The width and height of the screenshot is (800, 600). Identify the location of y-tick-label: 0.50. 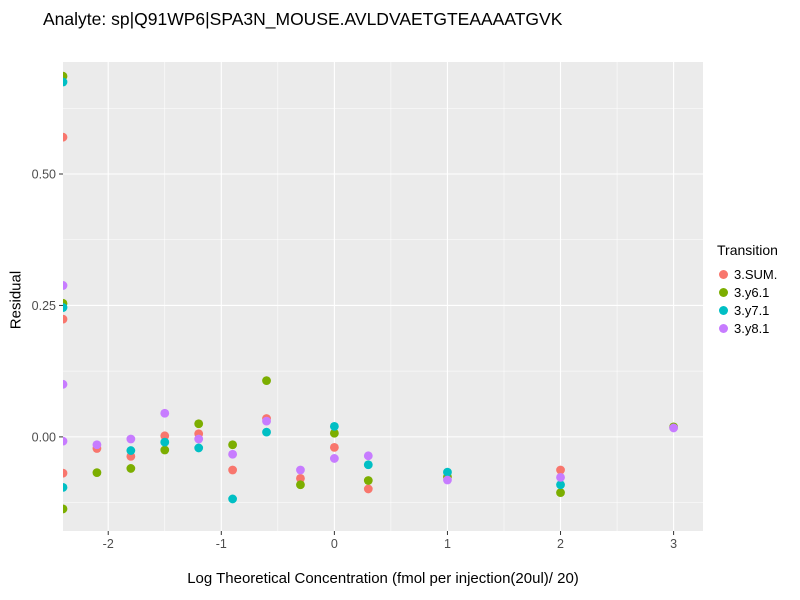
(44, 174).